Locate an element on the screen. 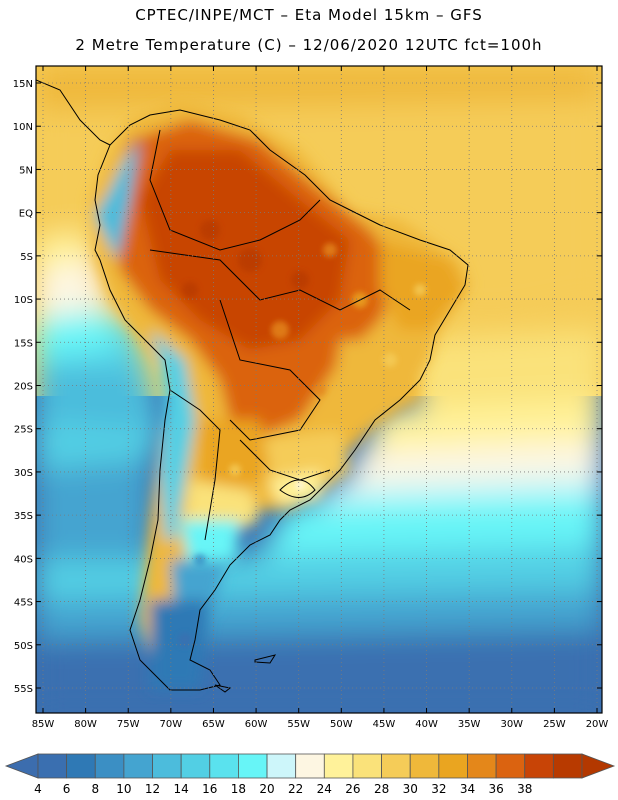 Image resolution: width=618 pixels, height=800 pixels. lon-tick-label: 85W is located at coordinates (43, 724).